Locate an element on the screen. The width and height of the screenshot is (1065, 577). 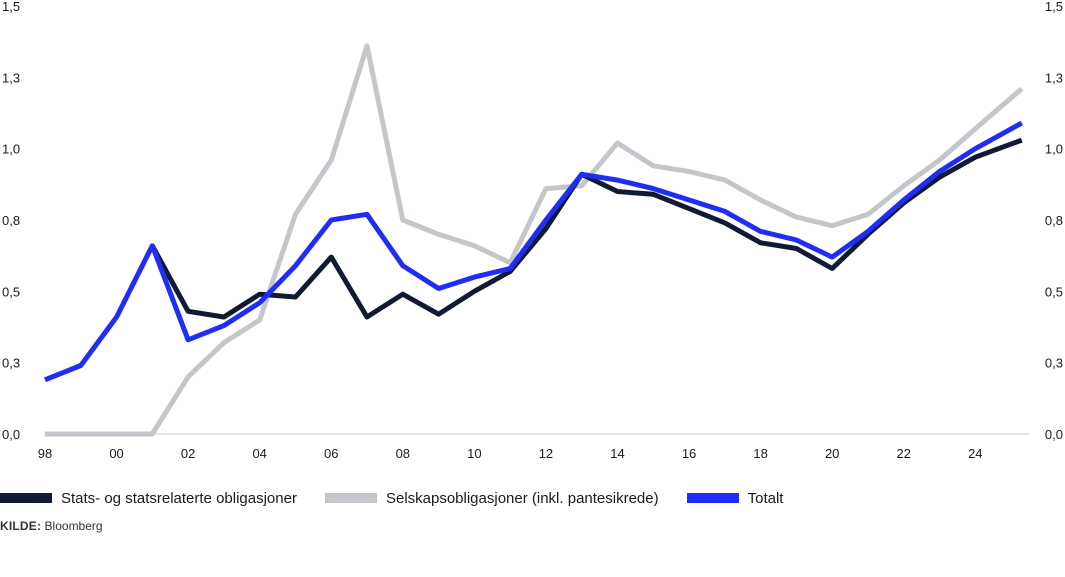
x-tick-label: 24 is located at coordinates (975, 453).